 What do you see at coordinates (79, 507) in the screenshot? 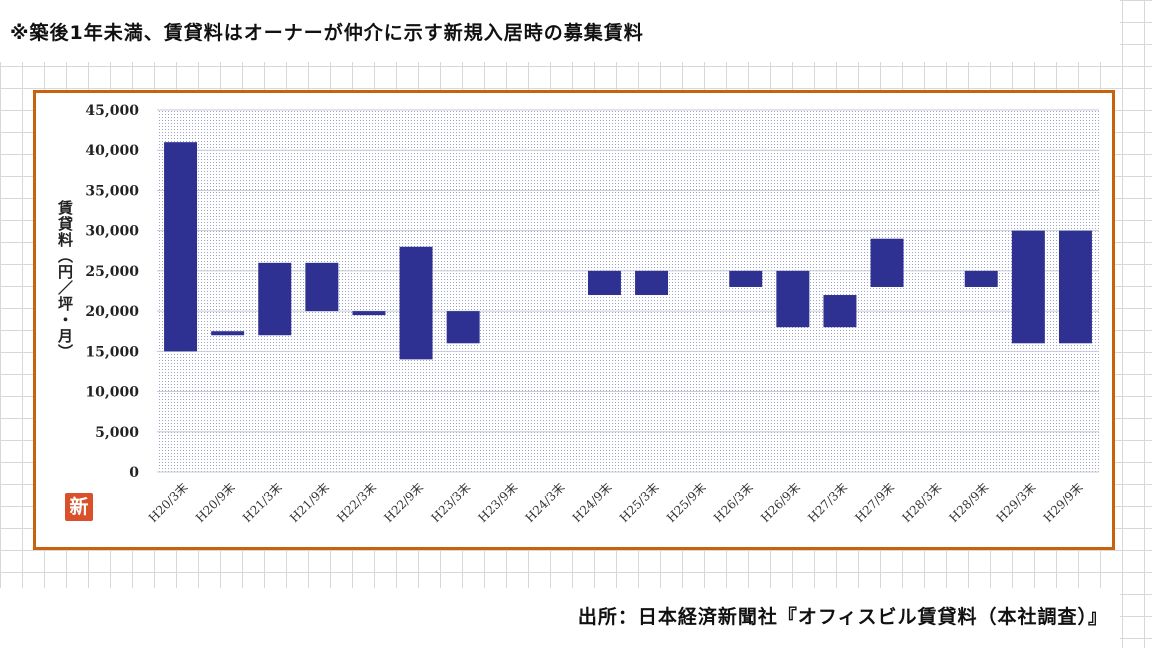
I see `logo-stamp: 新` at bounding box center [79, 507].